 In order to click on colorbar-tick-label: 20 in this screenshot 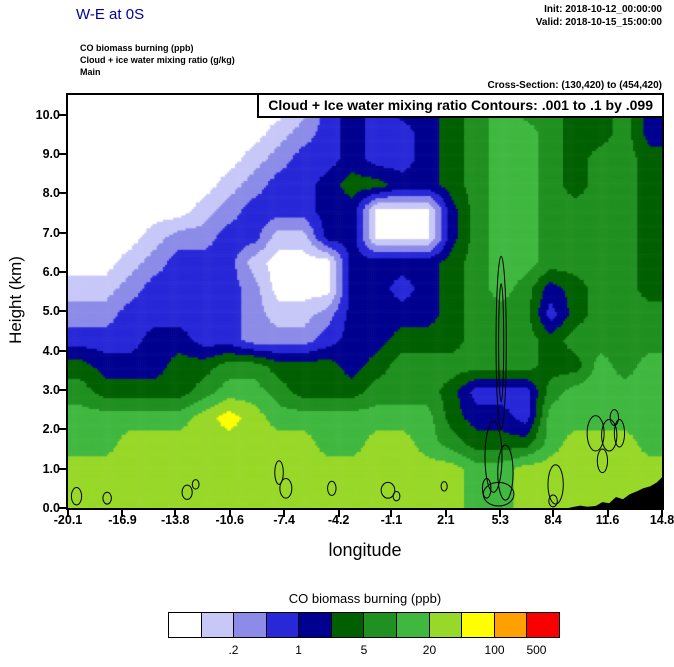, I will do `click(429, 650)`.